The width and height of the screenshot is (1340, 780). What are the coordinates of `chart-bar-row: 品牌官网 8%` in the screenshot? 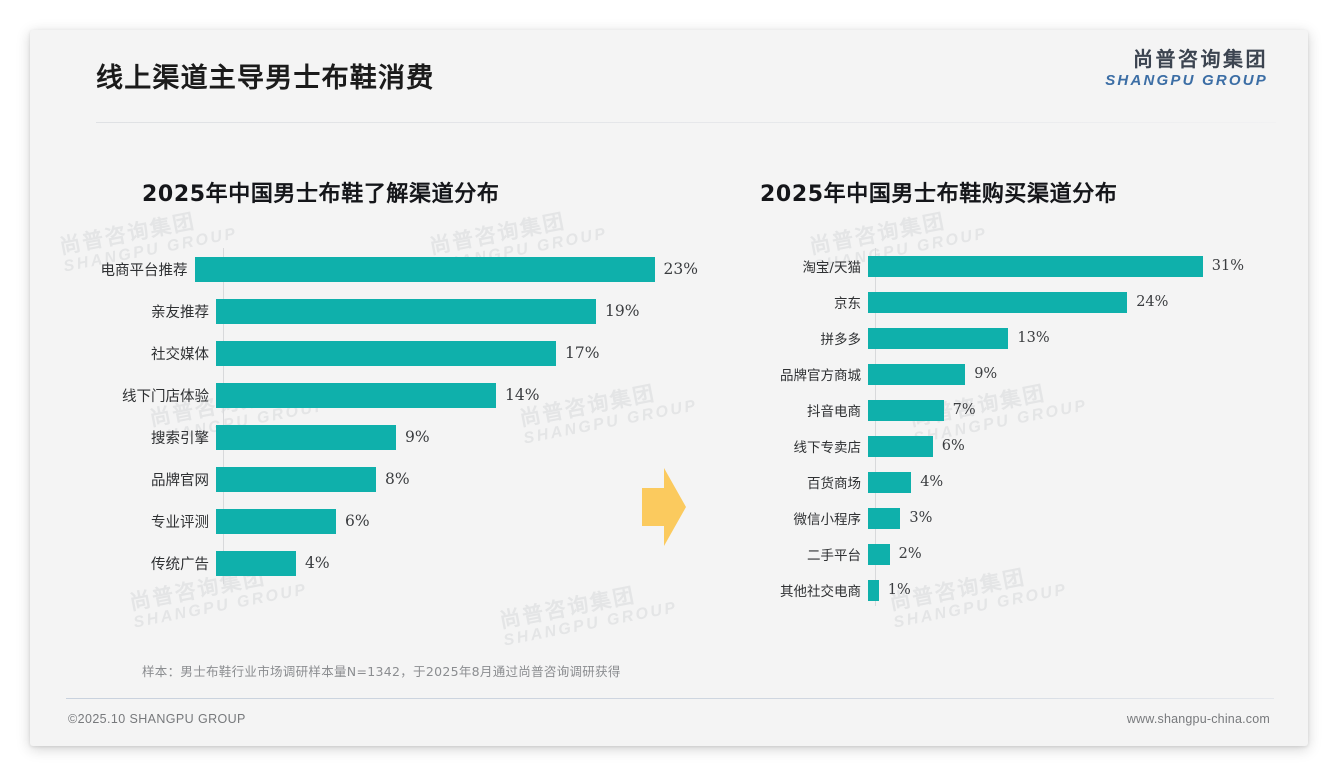 It's located at (388, 479).